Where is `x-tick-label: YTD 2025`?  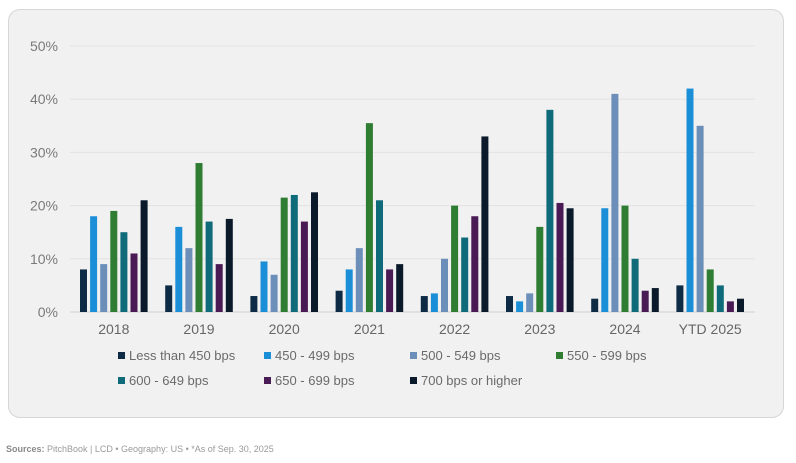 x-tick-label: YTD 2025 is located at coordinates (710, 329).